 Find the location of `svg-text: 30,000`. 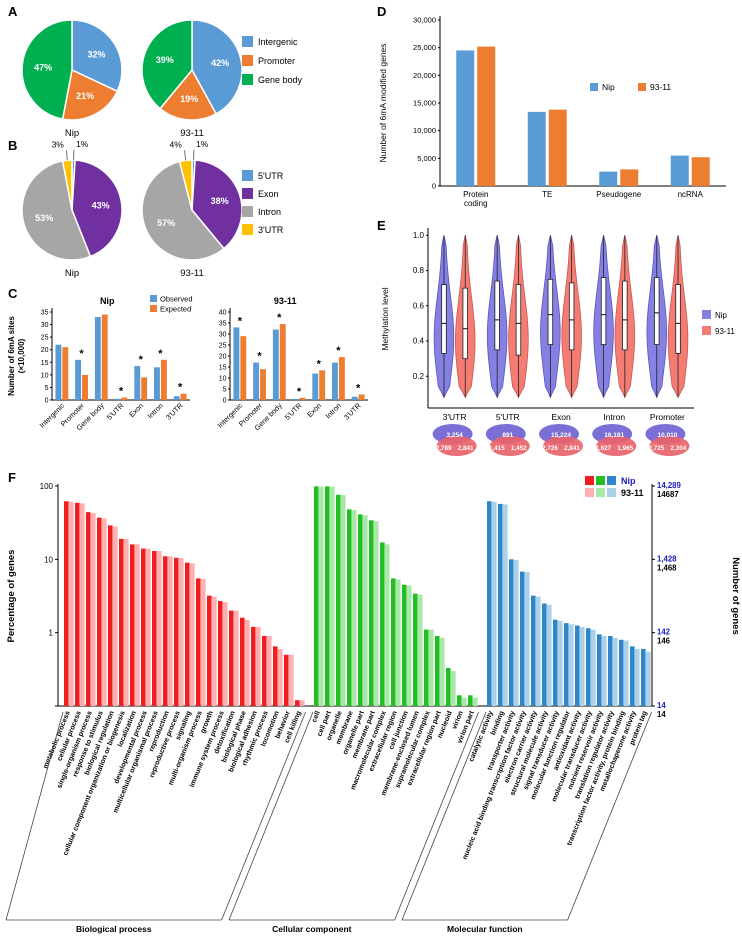

svg-text: 30,000 is located at coordinates (424, 20).